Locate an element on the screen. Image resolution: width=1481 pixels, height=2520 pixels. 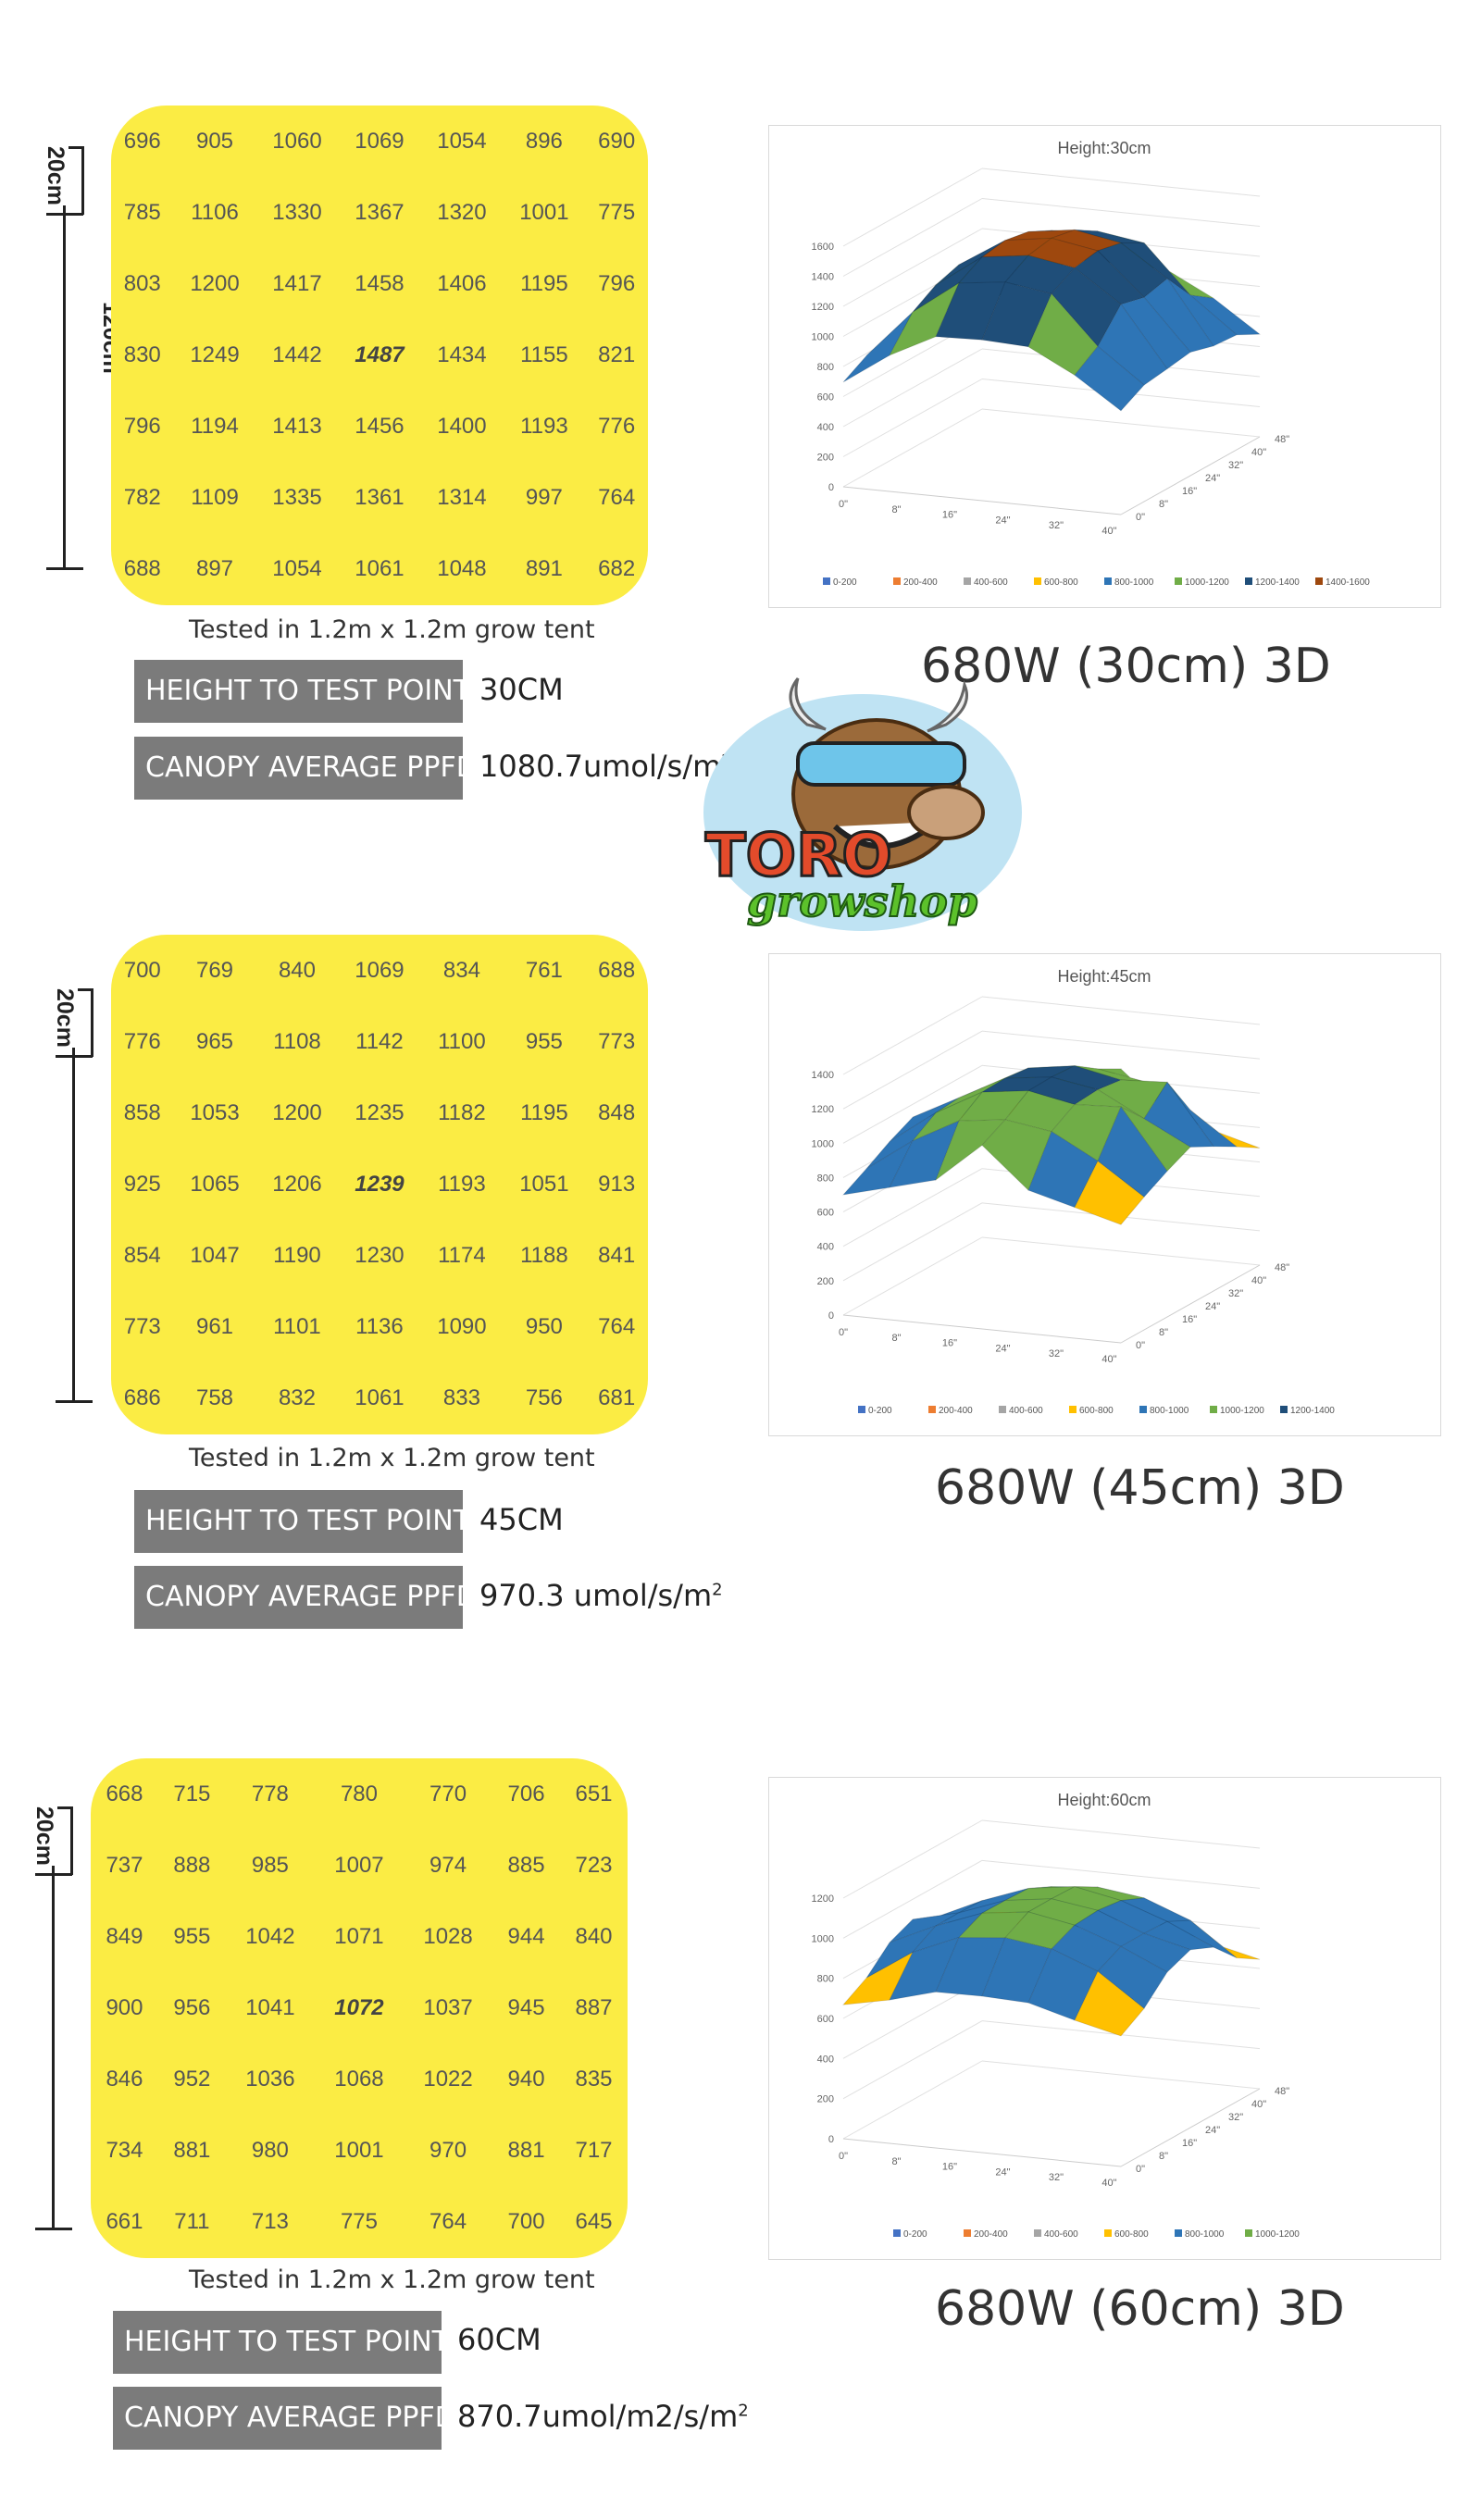
grid-cell: 734 is located at coordinates (125, 2151).